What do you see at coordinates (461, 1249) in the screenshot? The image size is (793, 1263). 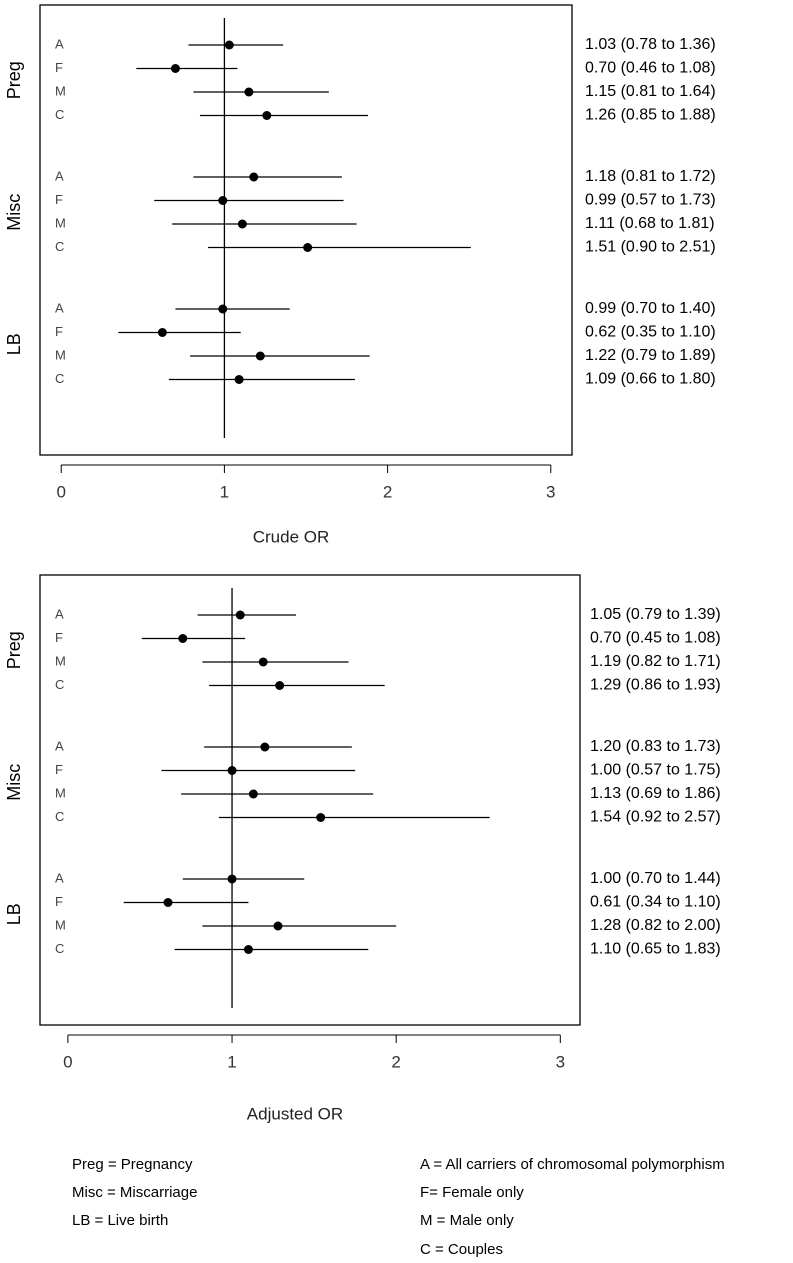 I see `footnote: C = Couples` at bounding box center [461, 1249].